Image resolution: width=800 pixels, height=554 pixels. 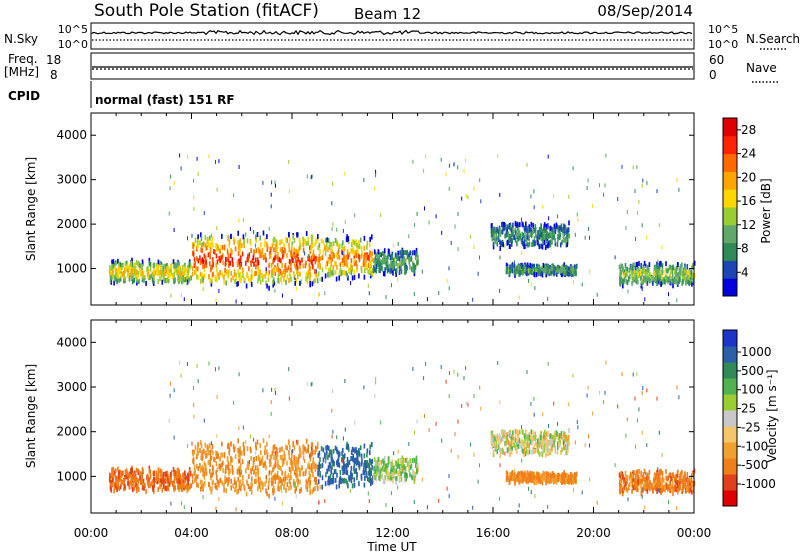 I want to click on freq-tick-top: 18, so click(x=53, y=60).